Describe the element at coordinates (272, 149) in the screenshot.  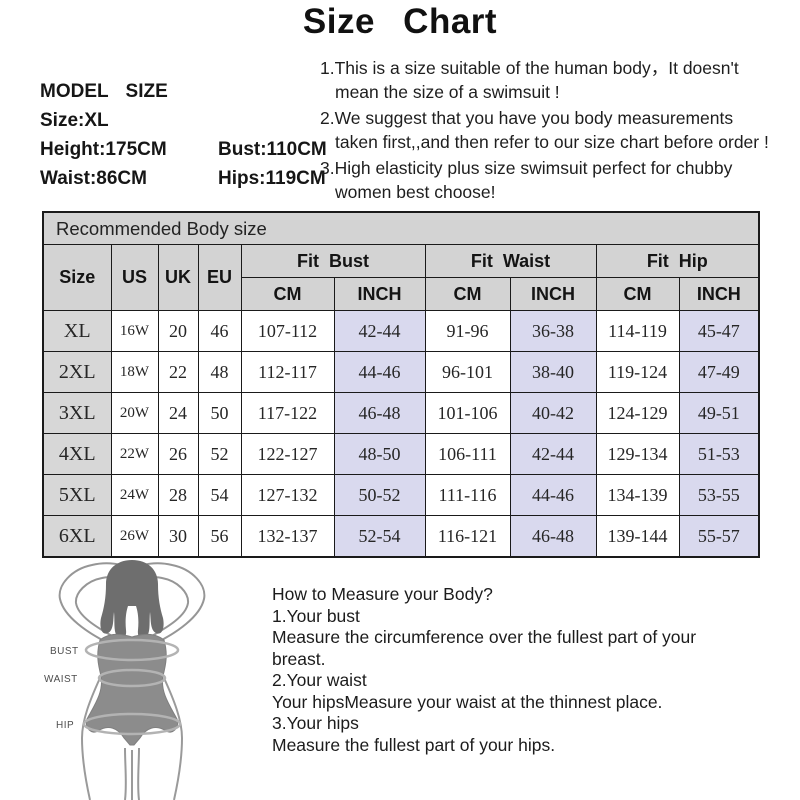
I see `model-bust: Bust:110CM` at that location.